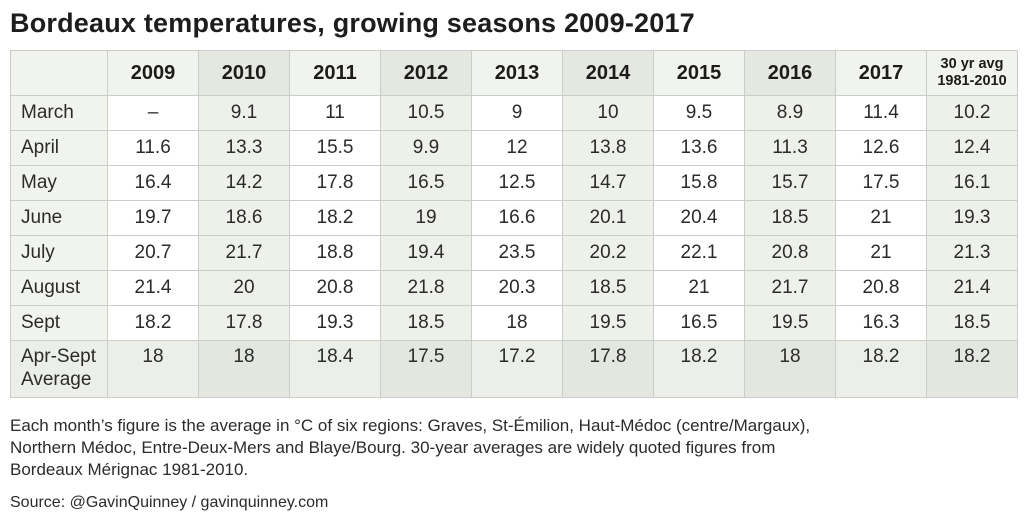 This screenshot has width=1024, height=521. Describe the element at coordinates (517, 73) in the screenshot. I see `year-header-cell: 2013` at that location.